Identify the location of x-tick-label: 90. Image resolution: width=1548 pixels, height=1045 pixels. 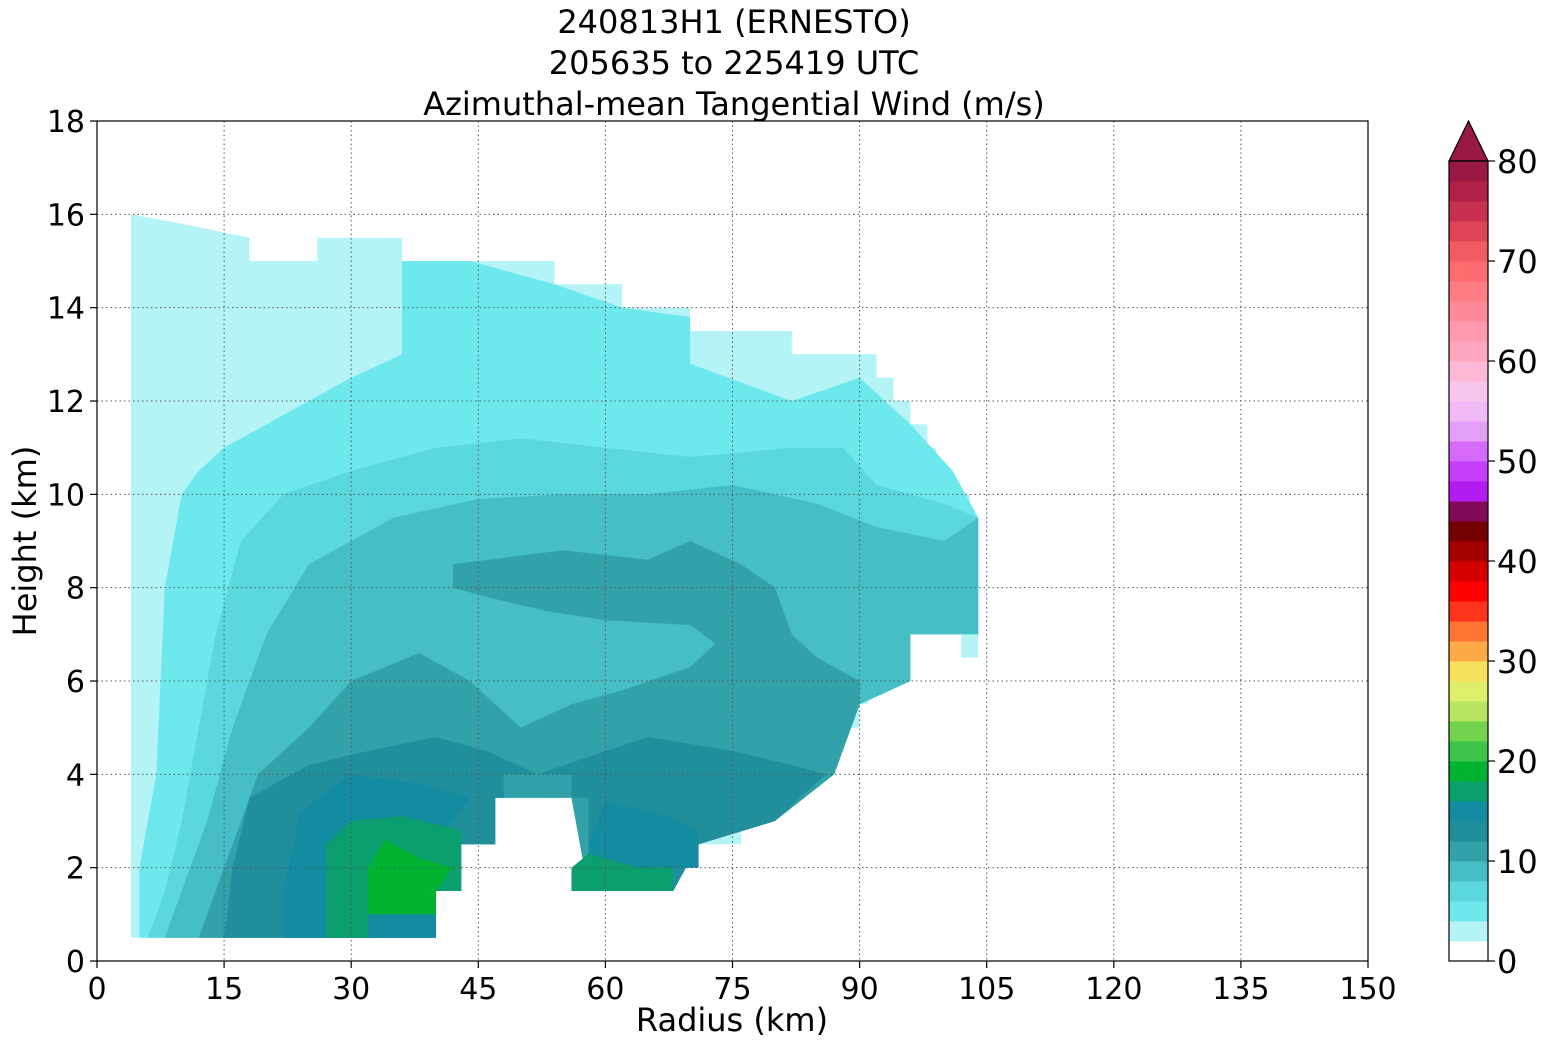
(860, 989).